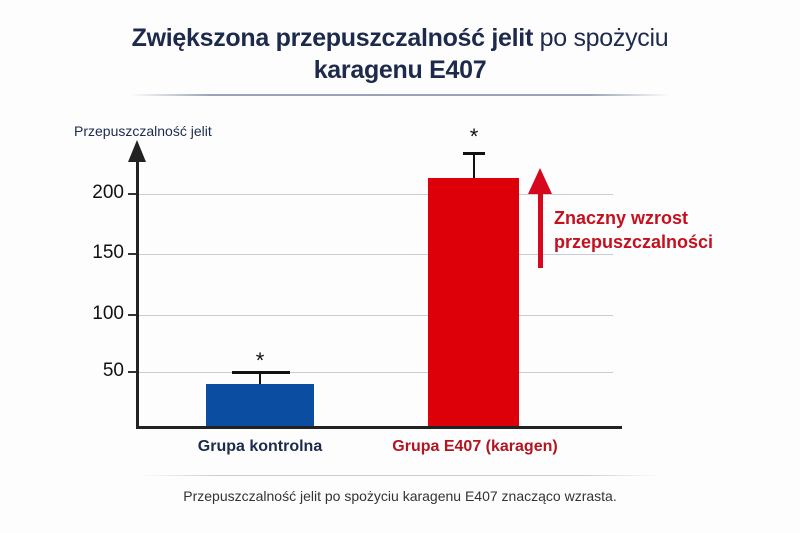 The image size is (800, 533). What do you see at coordinates (600, 38) in the screenshot?
I see `title-light: po spożyciu` at bounding box center [600, 38].